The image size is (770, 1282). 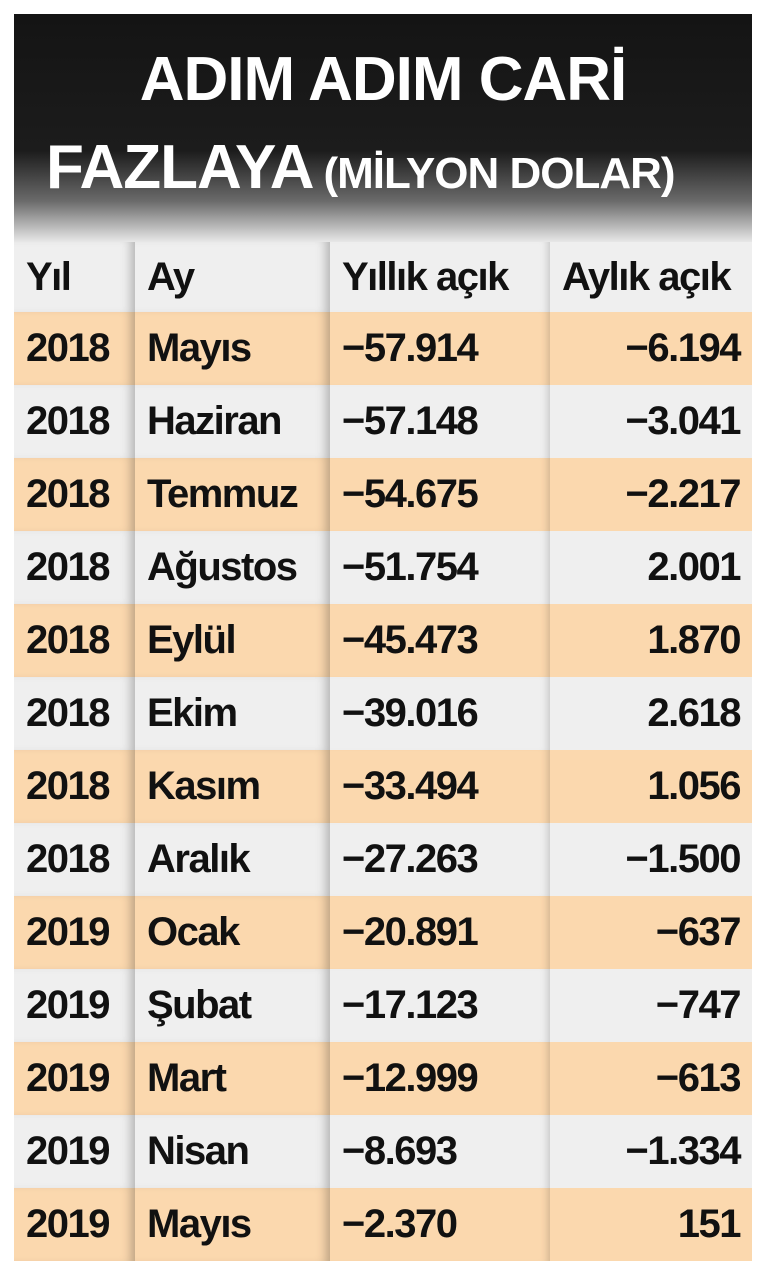 I want to click on table-cell: −57.914, so click(x=440, y=348).